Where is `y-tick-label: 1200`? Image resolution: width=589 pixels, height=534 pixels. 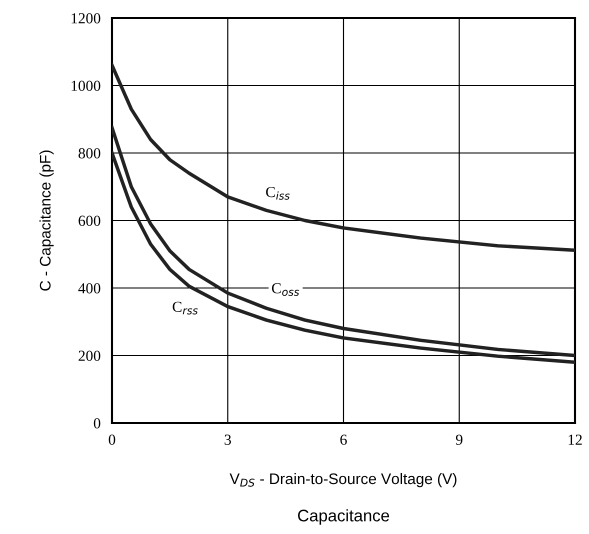
y-tick-label: 1200 is located at coordinates (86, 18).